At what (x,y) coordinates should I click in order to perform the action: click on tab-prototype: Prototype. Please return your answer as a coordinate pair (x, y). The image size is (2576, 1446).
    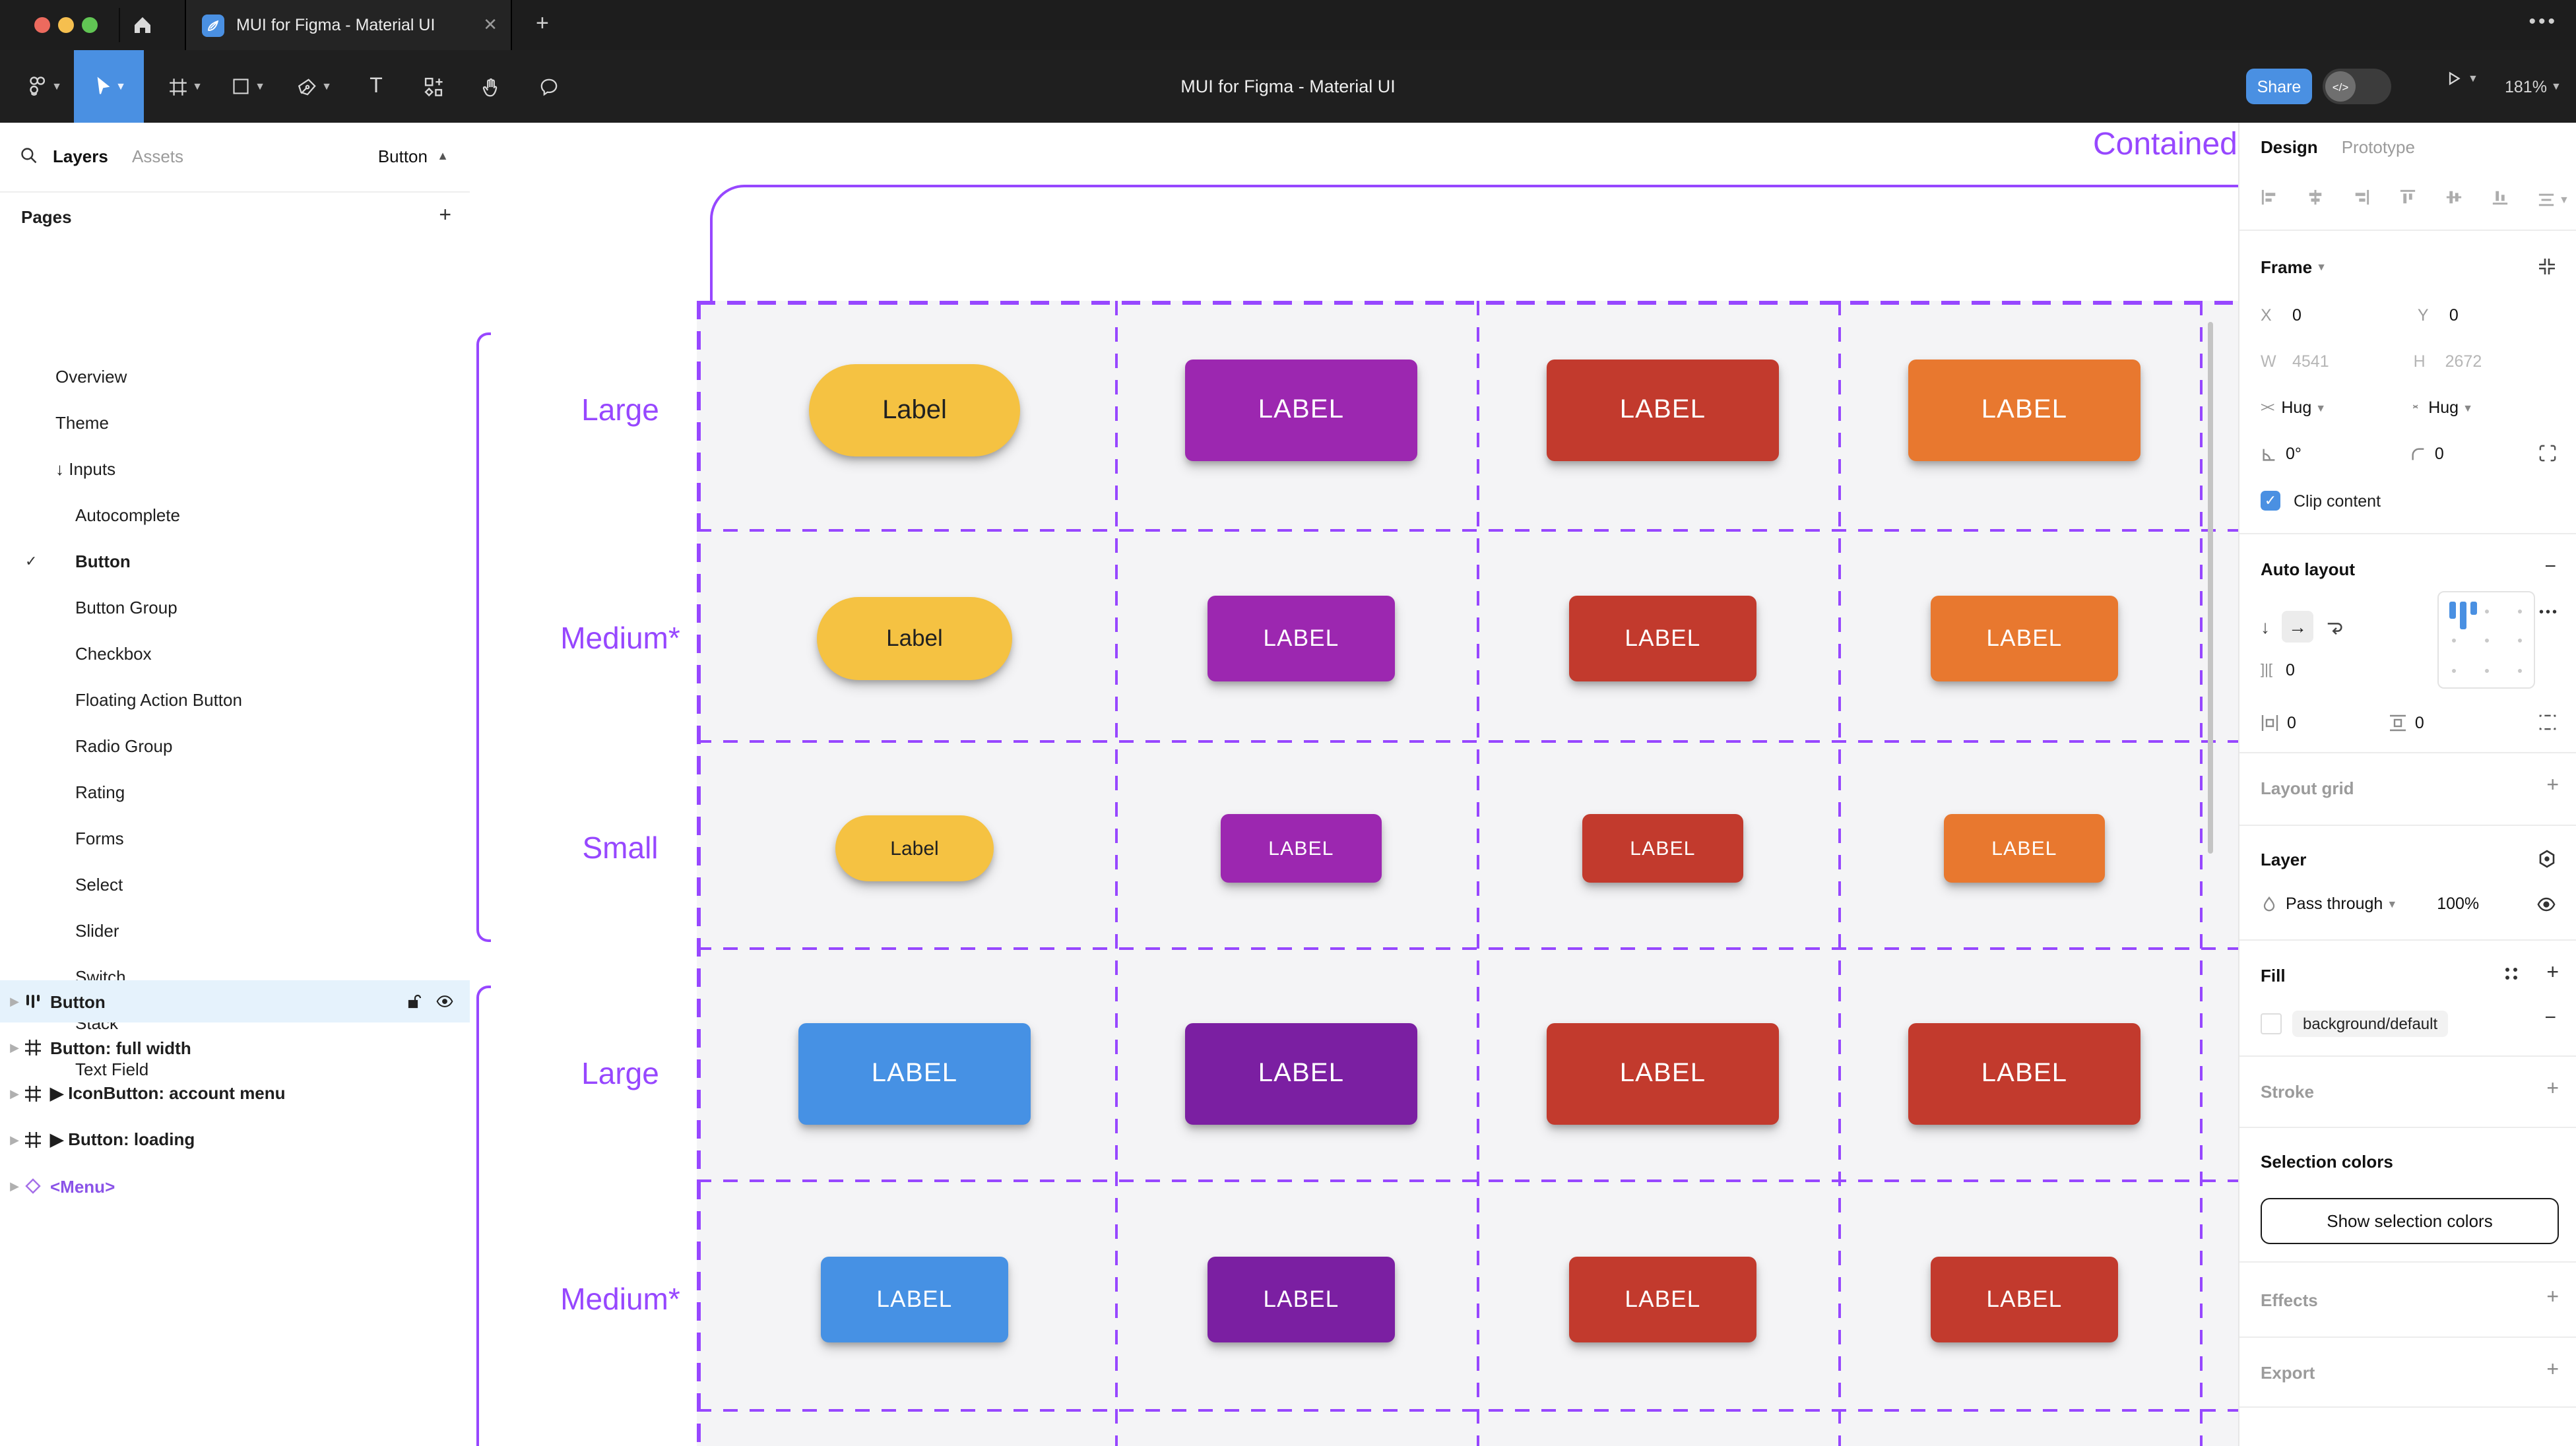
    Looking at the image, I should click on (2378, 147).